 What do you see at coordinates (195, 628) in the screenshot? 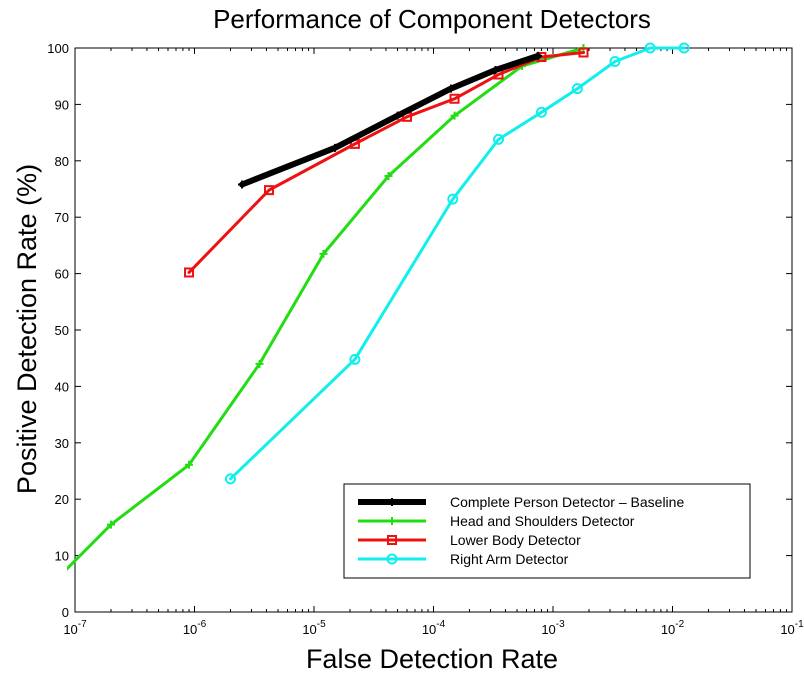
I see `x-tick-label: 10⁻⁶` at bounding box center [195, 628].